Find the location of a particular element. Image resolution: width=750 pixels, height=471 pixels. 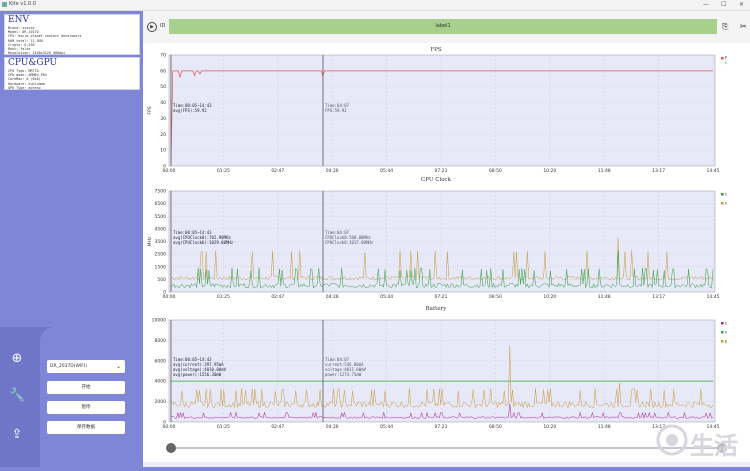

cpugpu-title: CPU&GPU is located at coordinates (33, 63).